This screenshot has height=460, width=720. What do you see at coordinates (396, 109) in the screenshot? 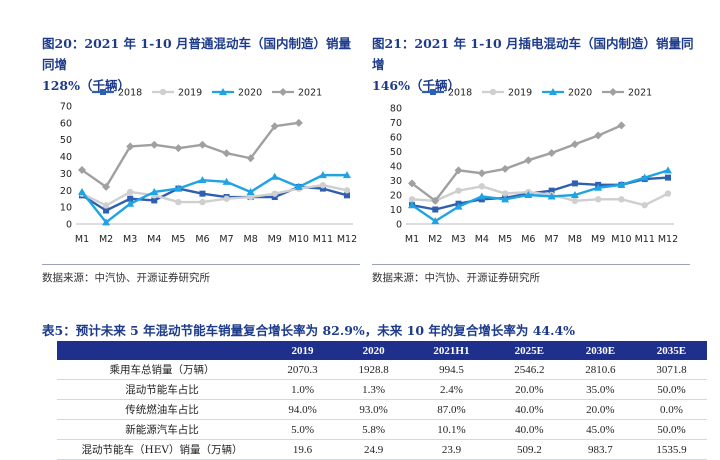
I see `y-tick-label: 80` at bounding box center [396, 109].